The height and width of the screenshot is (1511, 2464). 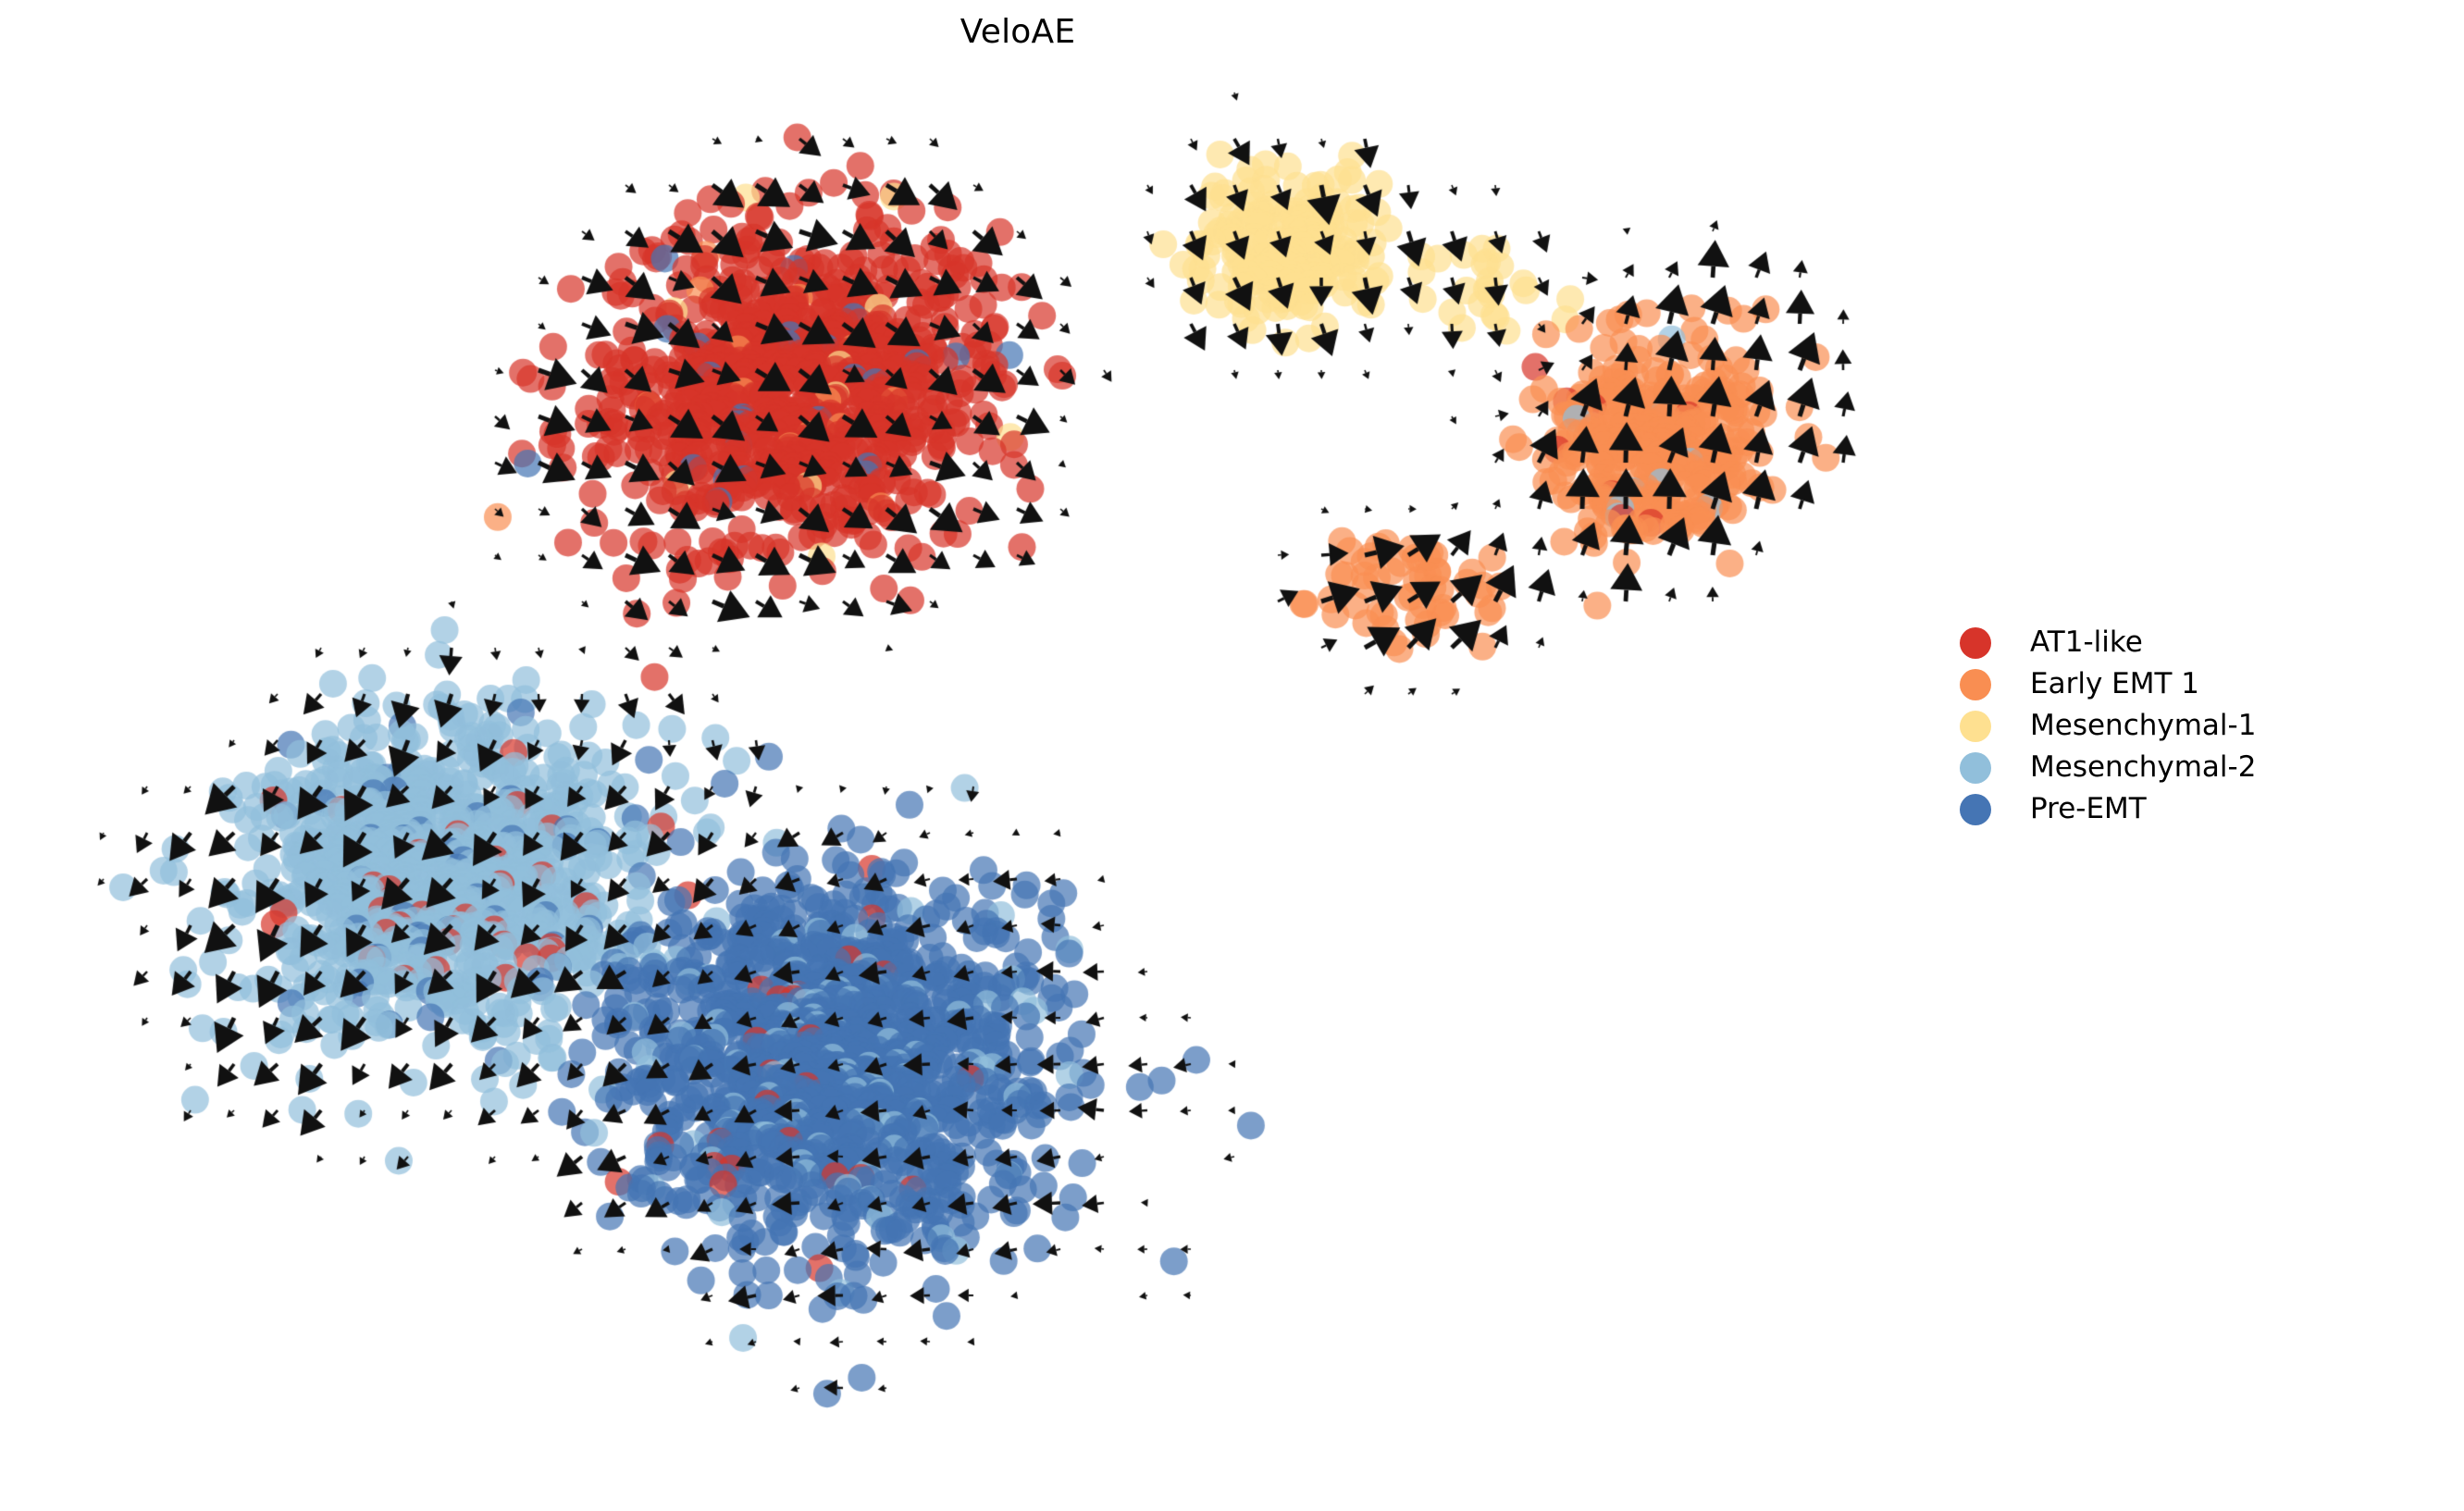 What do you see at coordinates (2144, 767) in the screenshot?
I see `legend-item-label: Mesenchymal-2` at bounding box center [2144, 767].